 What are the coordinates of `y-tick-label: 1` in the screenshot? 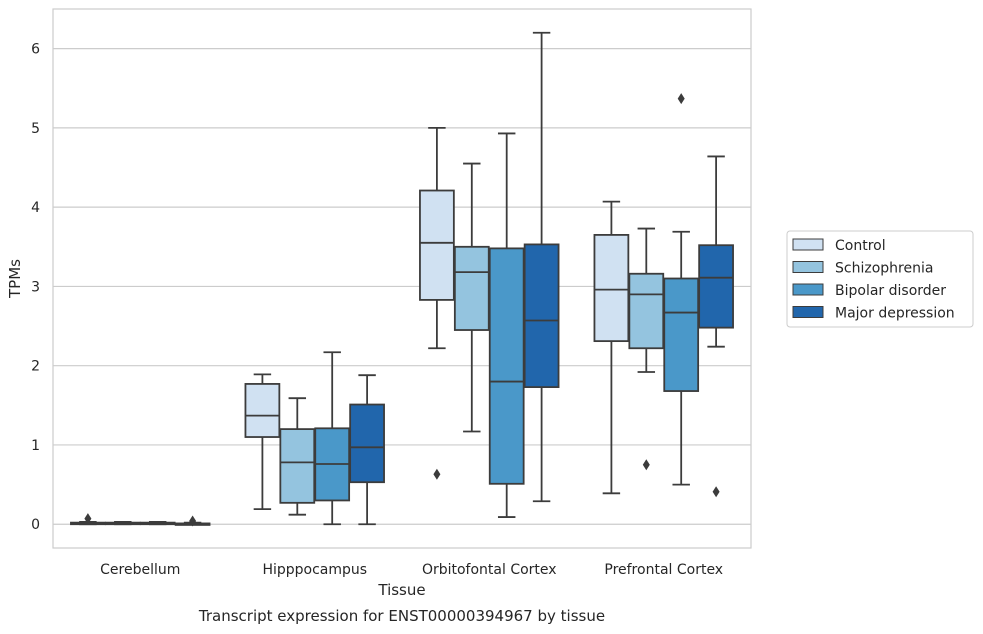 It's located at (35, 446).